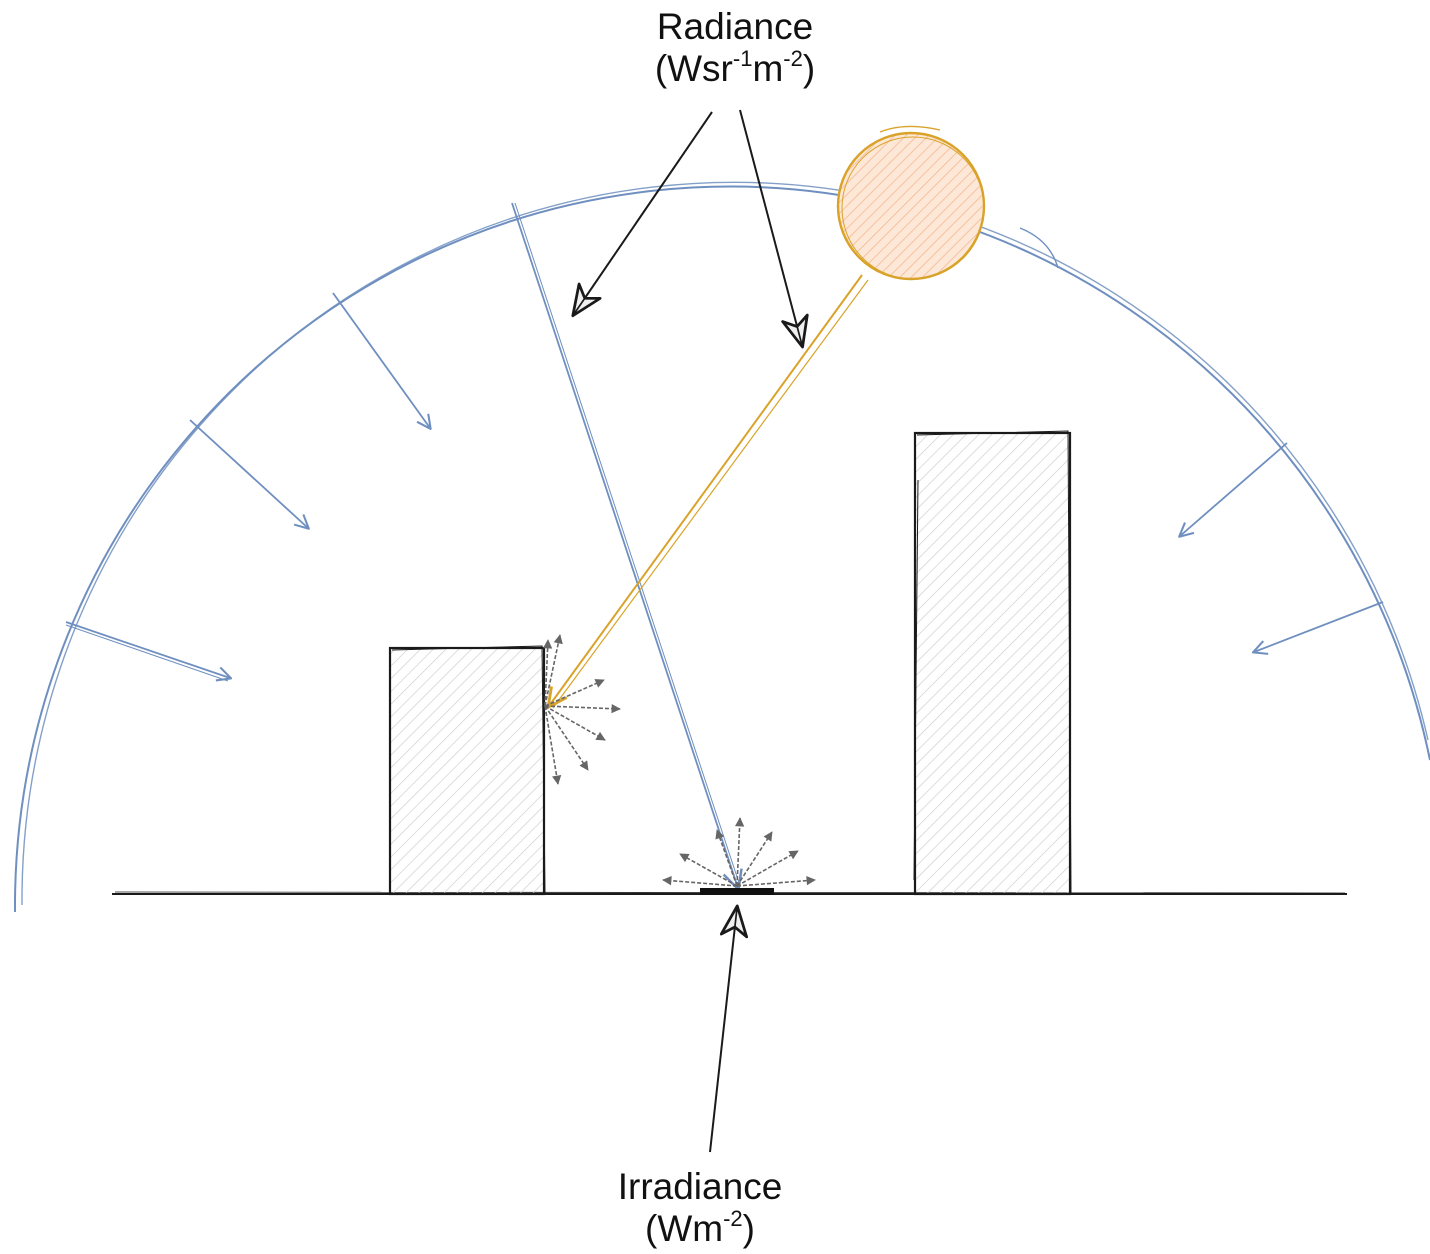 This screenshot has width=1430, height=1254. I want to click on sky-ray-to-ground, so click(627, 546).